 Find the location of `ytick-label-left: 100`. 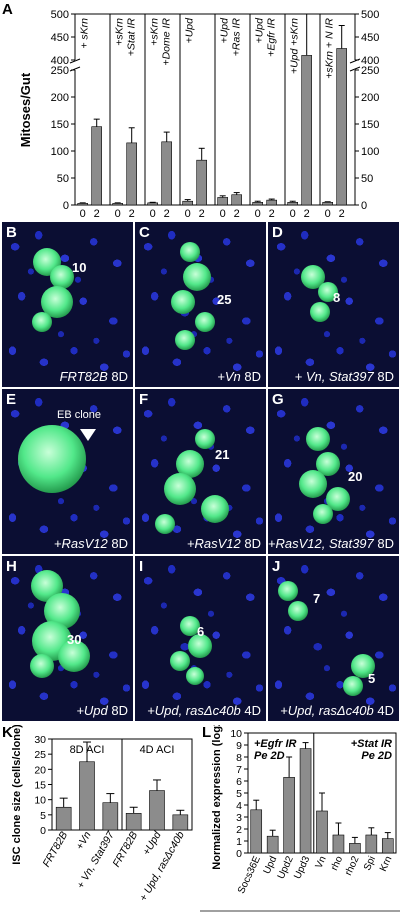

ytick-label-left: 100 is located at coordinates (60, 152).